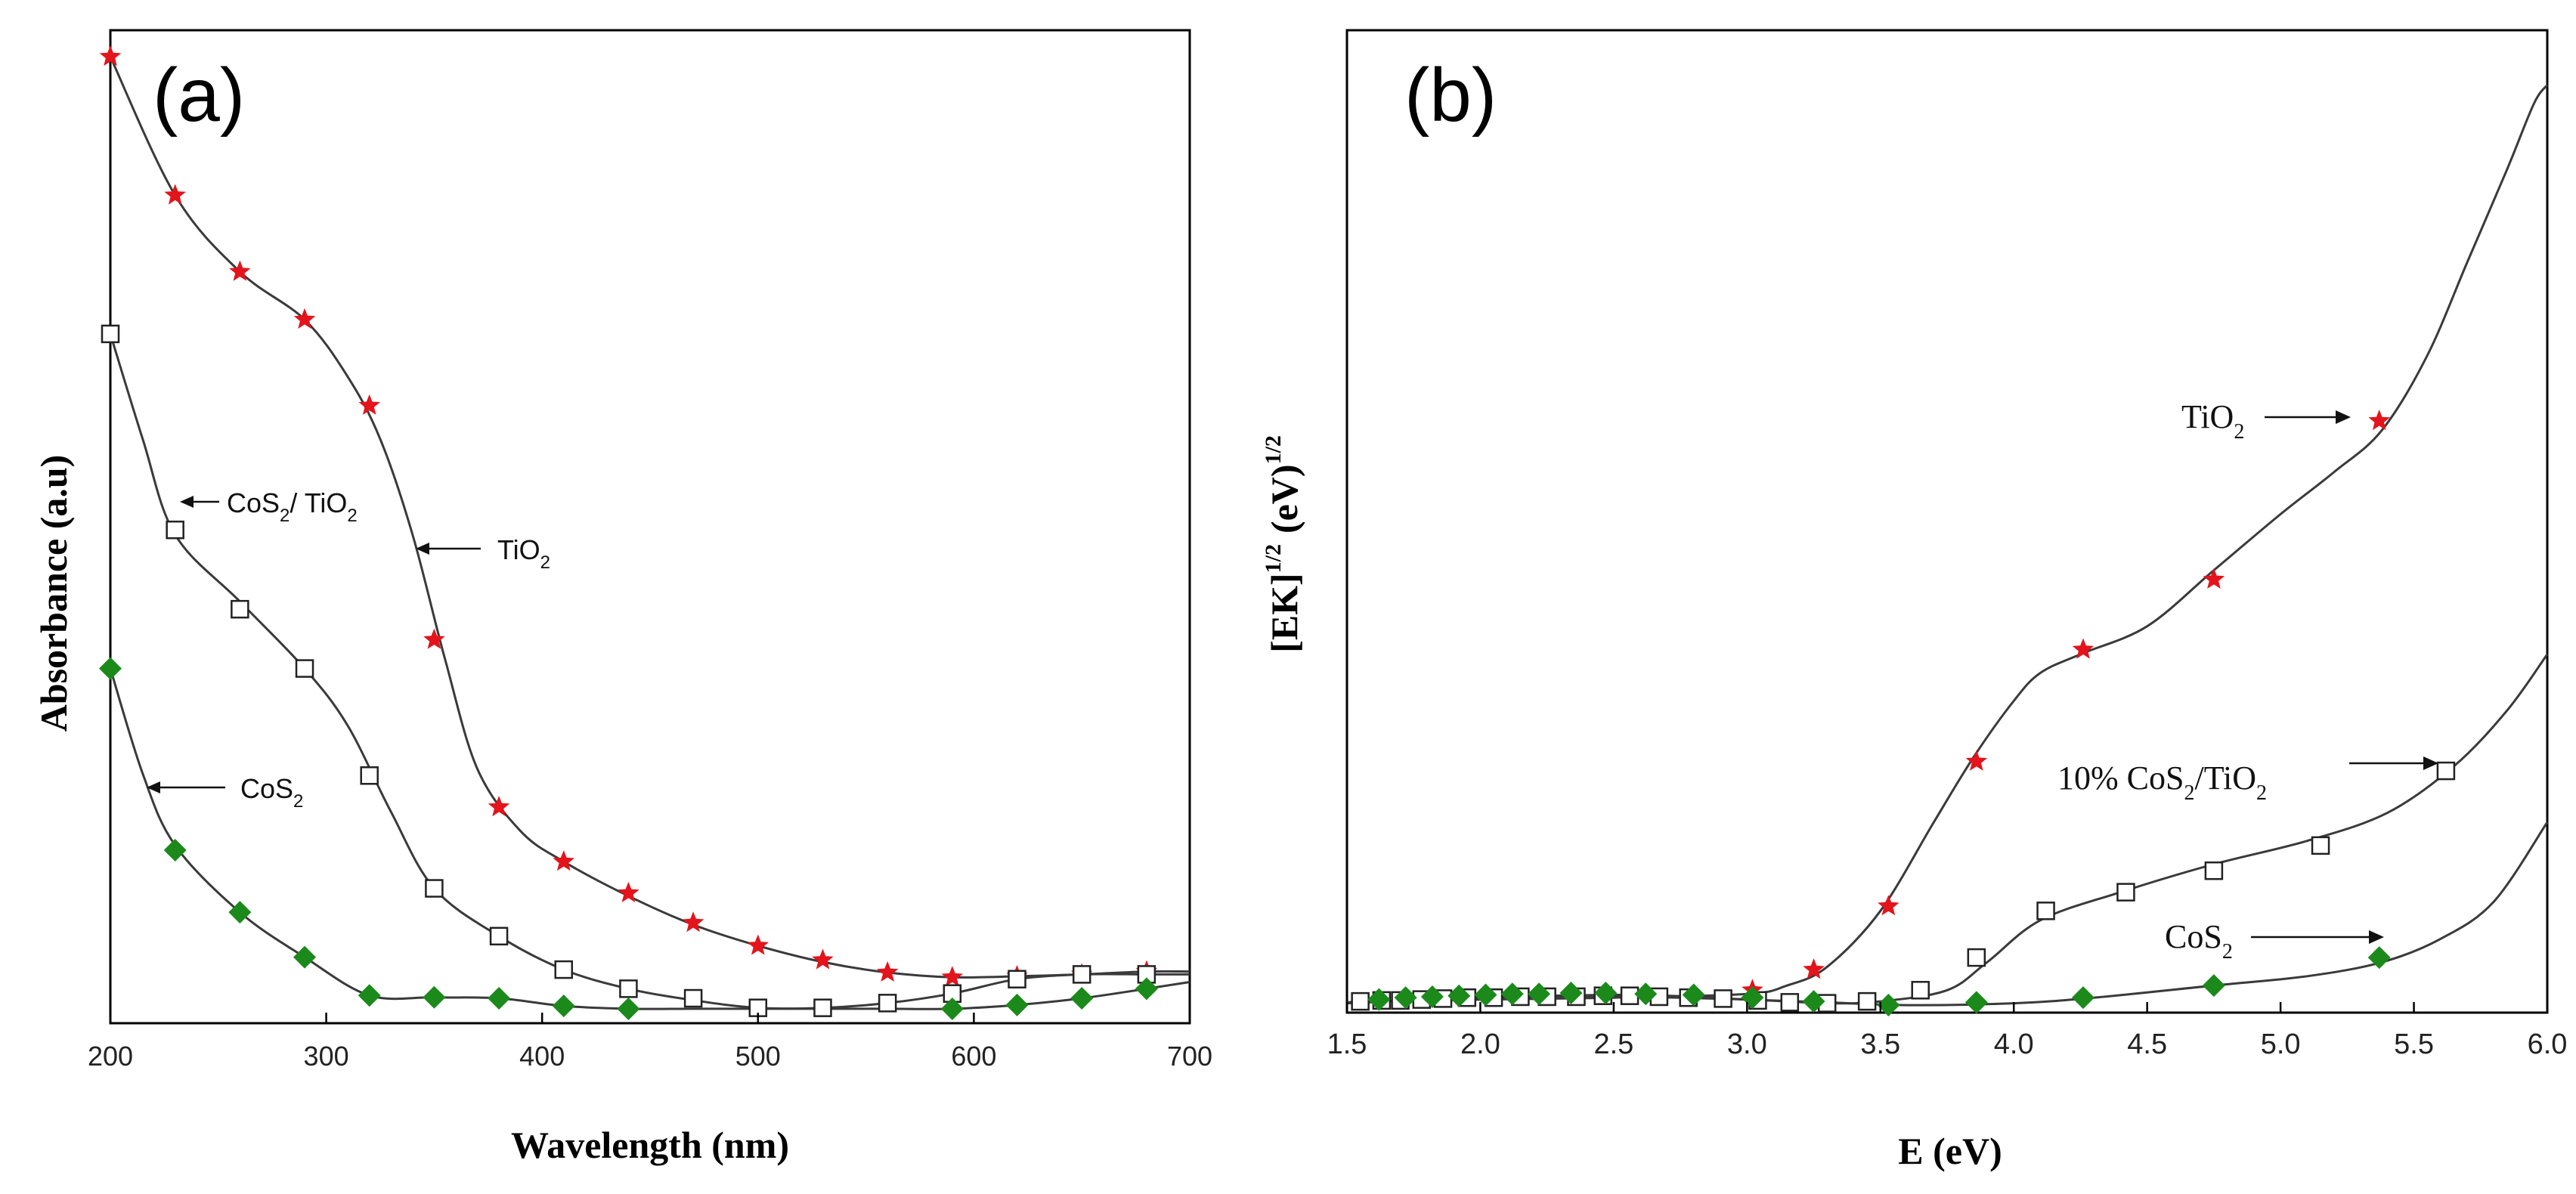 The height and width of the screenshot is (1194, 2576). Describe the element at coordinates (284, 516) in the screenshot. I see `ann-a-cos2tio2-sub: 2` at that location.